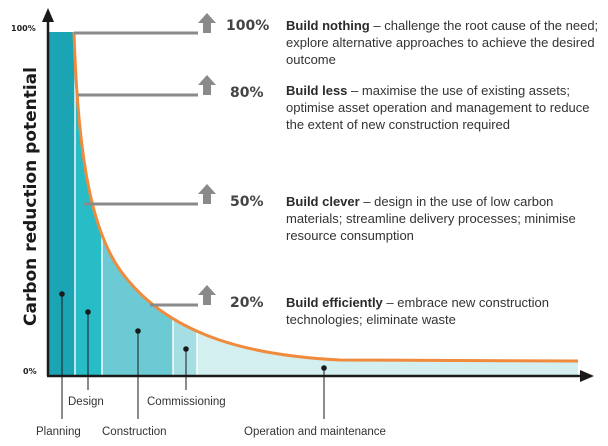 The height and width of the screenshot is (446, 608). I want to click on level-100-percent: 100%, so click(247, 26).